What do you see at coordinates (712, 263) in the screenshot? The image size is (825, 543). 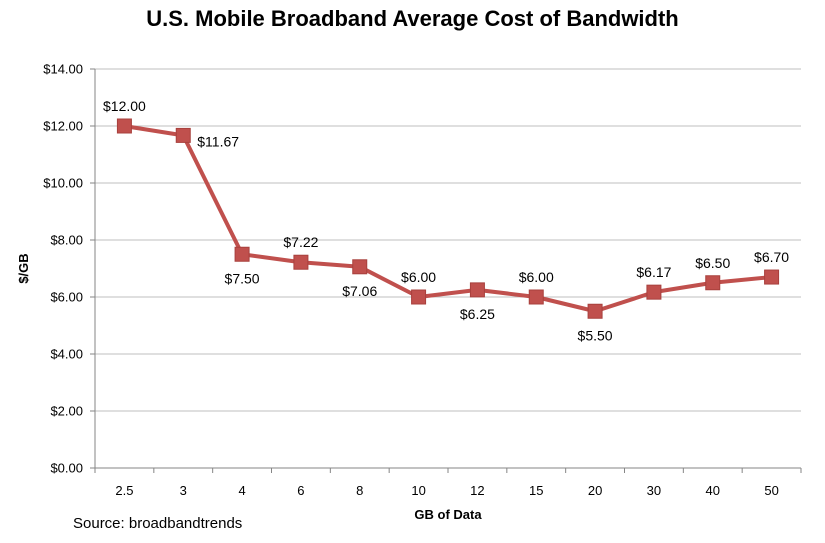 I see `data-label: $6.50` at bounding box center [712, 263].